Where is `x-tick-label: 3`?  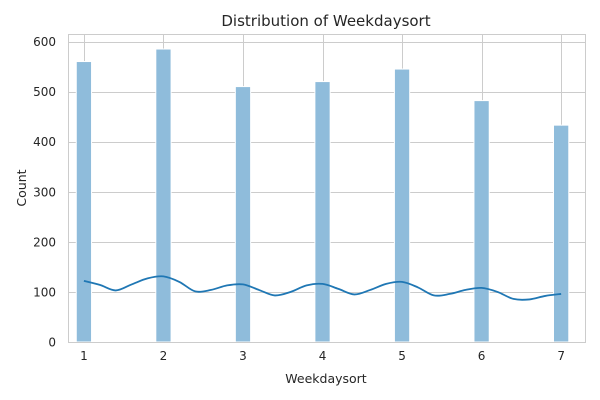
x-tick-label: 3 is located at coordinates (243, 356).